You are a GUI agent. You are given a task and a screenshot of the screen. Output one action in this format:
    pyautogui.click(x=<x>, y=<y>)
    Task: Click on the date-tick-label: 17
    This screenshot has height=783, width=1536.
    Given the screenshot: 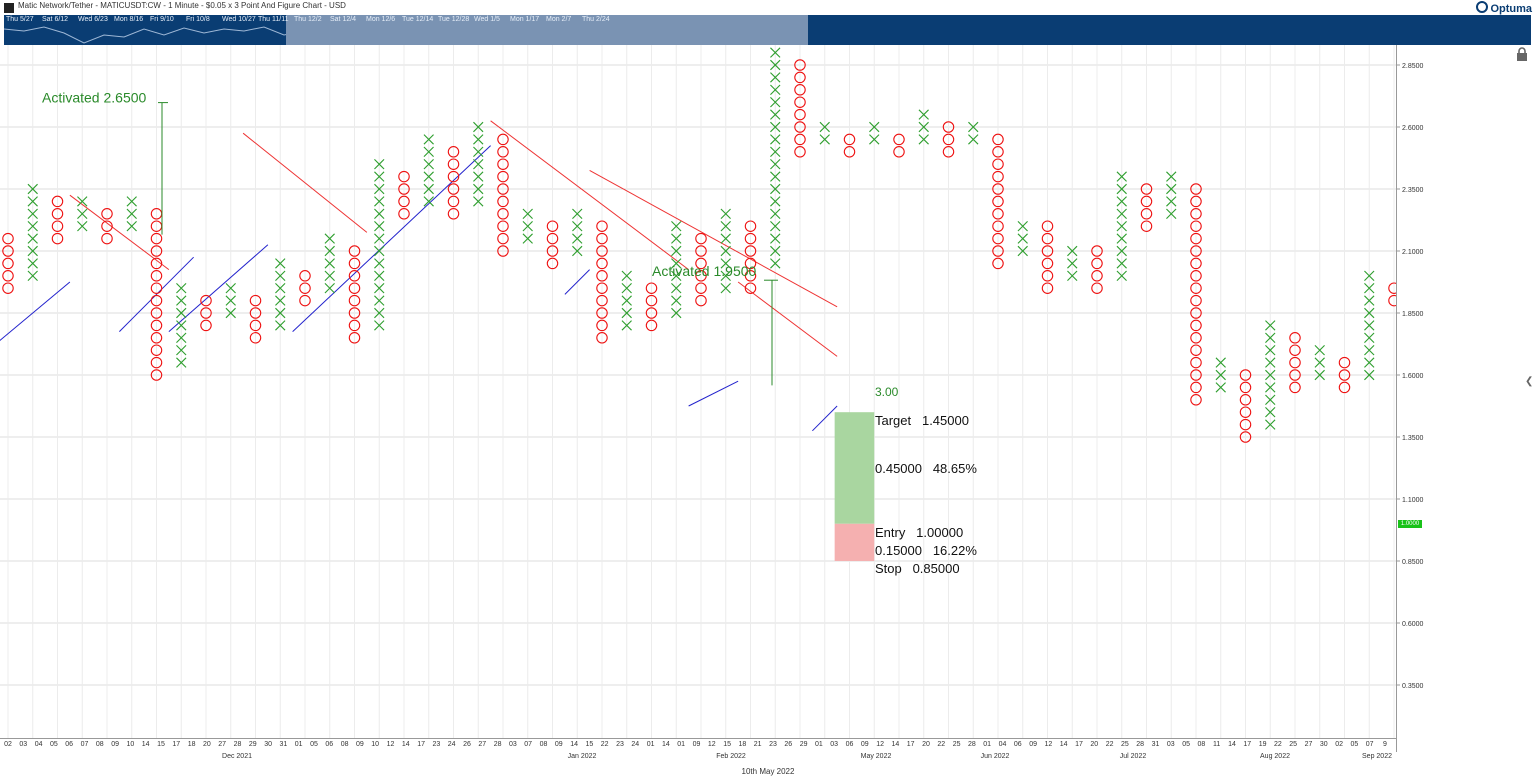 What is the action you would take?
    pyautogui.click(x=176, y=744)
    